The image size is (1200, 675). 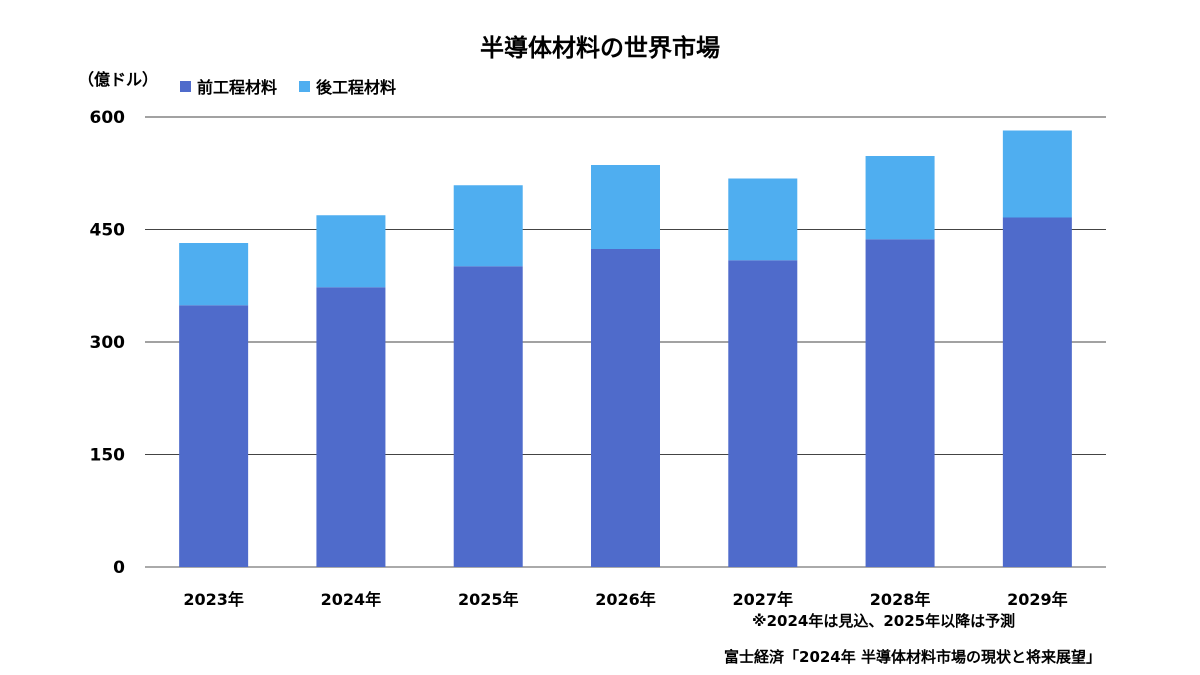 I want to click on legend-label-back-end: 後工程材料, so click(x=356, y=87).